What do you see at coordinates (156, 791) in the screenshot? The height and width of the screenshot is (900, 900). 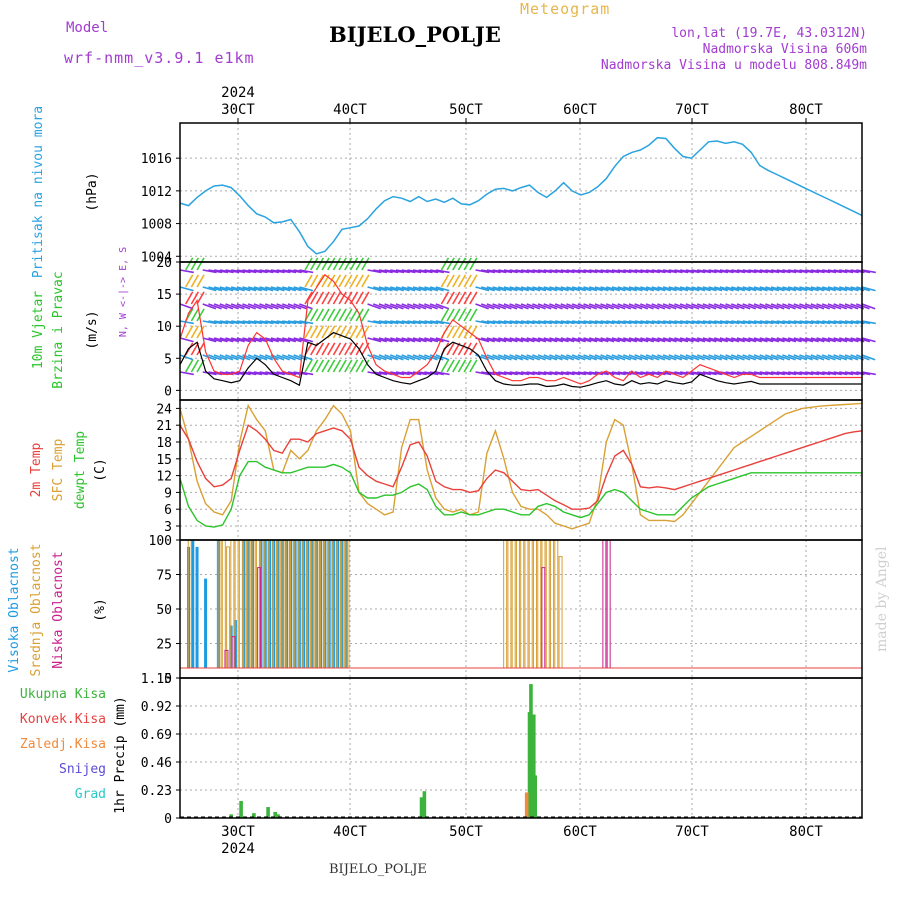 I see `ytick-label-precip: 0.23` at bounding box center [156, 791].